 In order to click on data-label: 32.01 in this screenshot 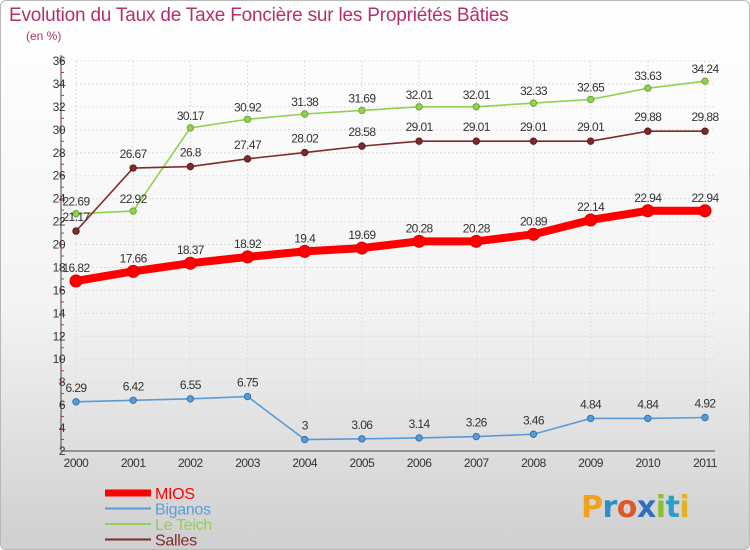, I will do `click(477, 95)`.